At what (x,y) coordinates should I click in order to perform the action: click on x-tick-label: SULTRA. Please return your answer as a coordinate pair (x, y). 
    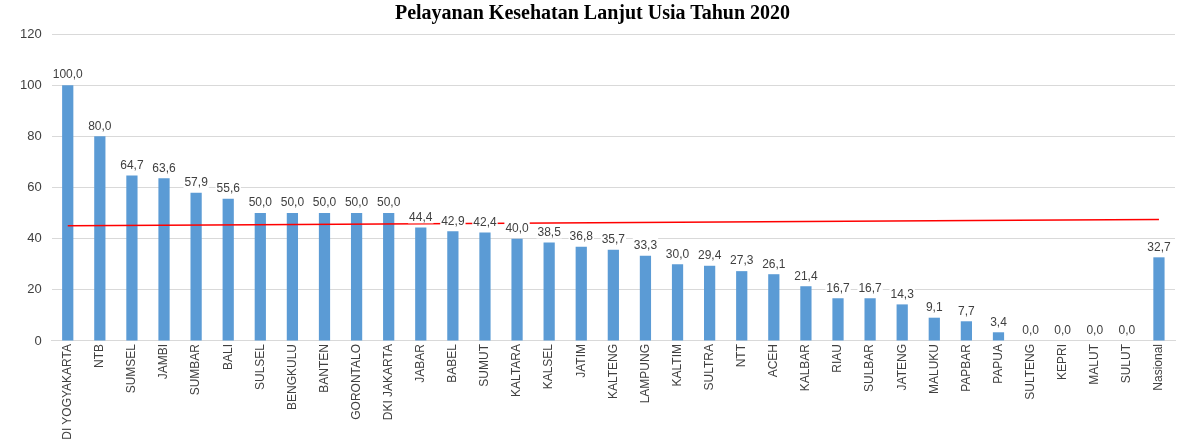
    Looking at the image, I should click on (708, 367).